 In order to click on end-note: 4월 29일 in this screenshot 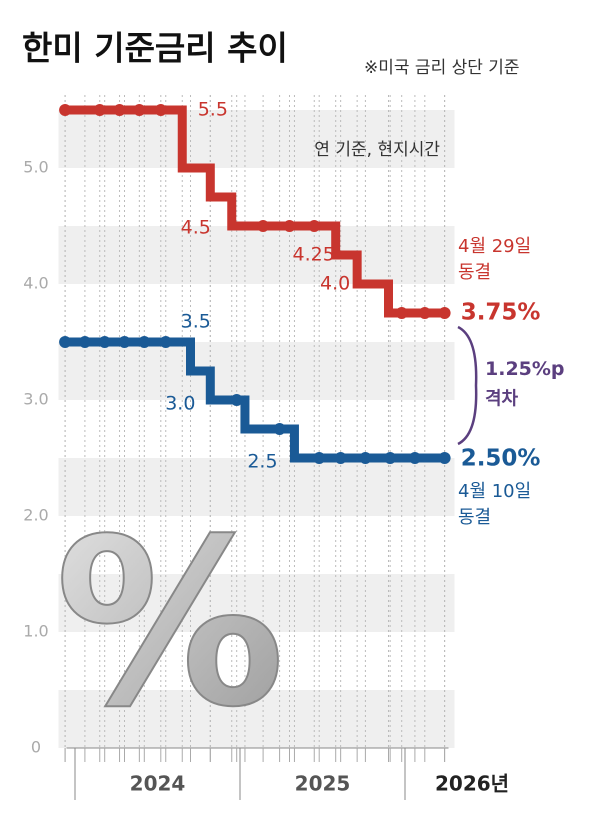, I will do `click(494, 246)`.